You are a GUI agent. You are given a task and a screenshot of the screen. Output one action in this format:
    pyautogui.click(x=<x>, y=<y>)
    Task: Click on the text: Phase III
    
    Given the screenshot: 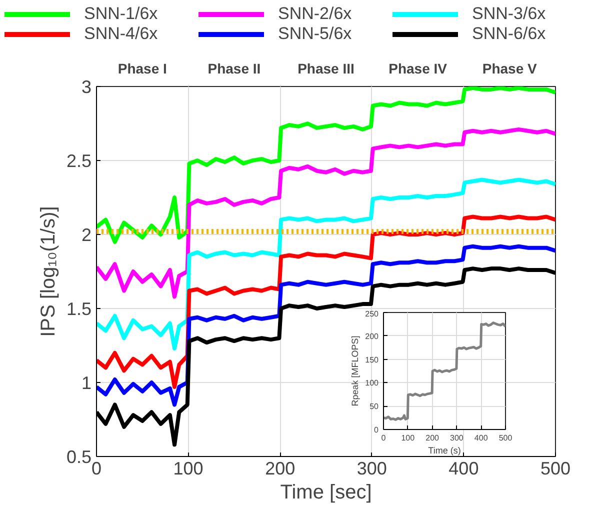 What is the action you would take?
    pyautogui.click(x=326, y=68)
    